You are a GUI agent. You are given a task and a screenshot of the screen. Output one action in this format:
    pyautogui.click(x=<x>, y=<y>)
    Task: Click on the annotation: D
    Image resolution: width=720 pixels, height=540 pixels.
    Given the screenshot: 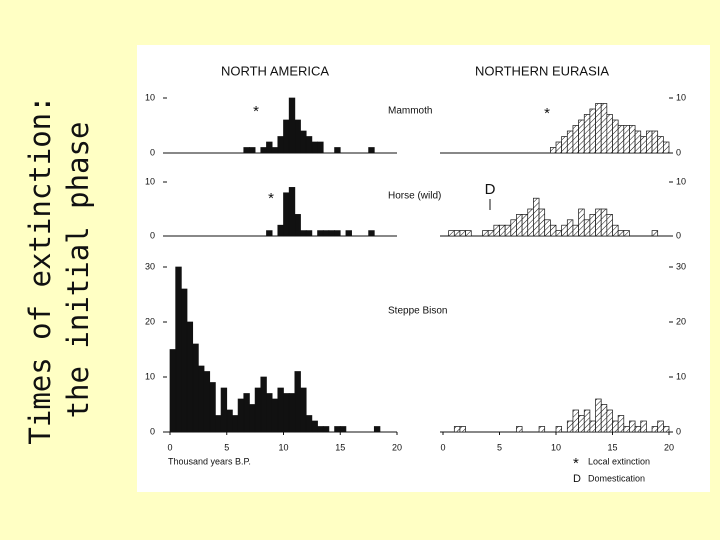 What is the action you would take?
    pyautogui.click(x=490, y=189)
    